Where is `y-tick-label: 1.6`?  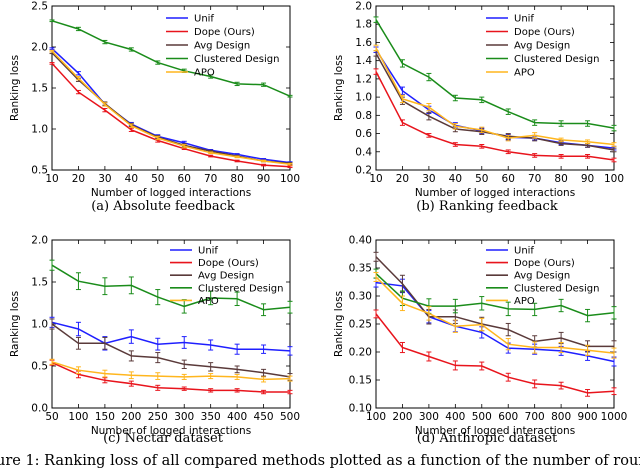
y-tick-label: 1.6 is located at coordinates (363, 43).